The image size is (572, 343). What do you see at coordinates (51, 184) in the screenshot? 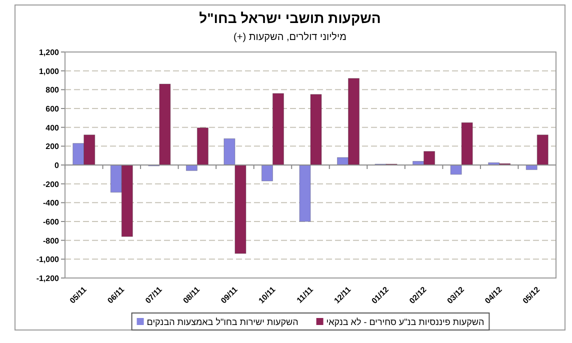
I see `y-tick-label: -200` at bounding box center [51, 184].